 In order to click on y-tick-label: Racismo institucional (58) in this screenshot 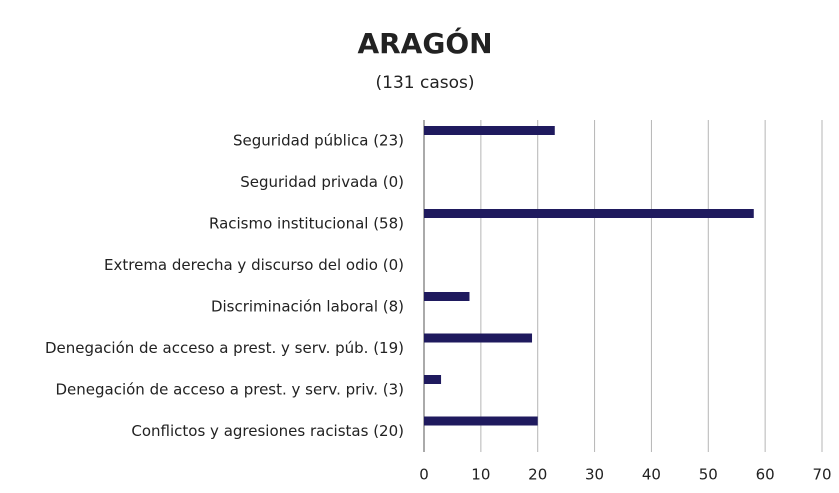, I will do `click(306, 224)`.